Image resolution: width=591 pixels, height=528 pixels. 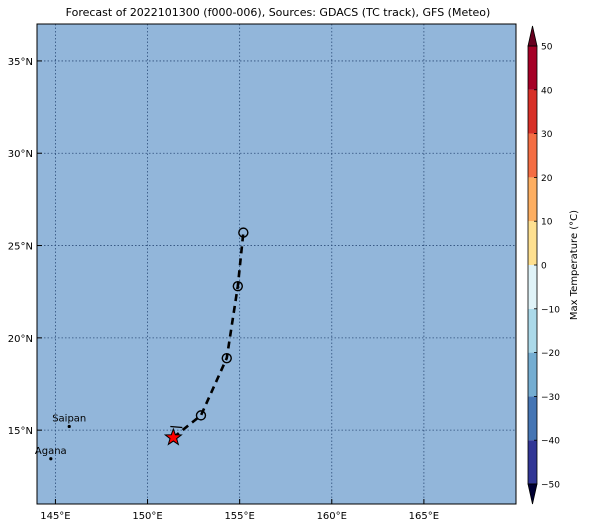 What do you see at coordinates (547, 223) in the screenshot?
I see `colorbar-tick-label: 10` at bounding box center [547, 223].